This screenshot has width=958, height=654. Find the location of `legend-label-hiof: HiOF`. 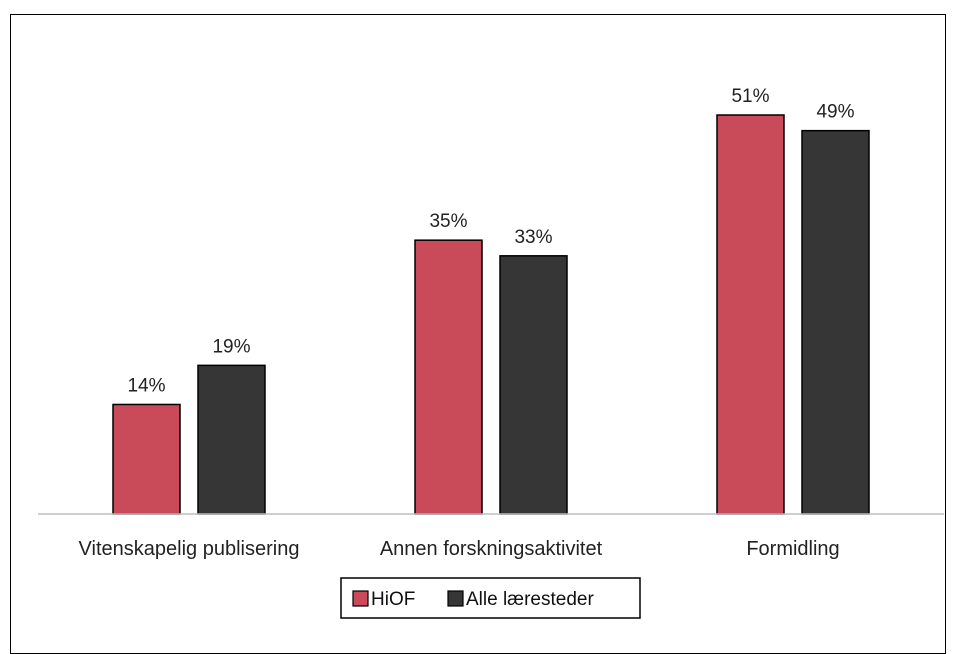

legend-label-hiof: HiOF is located at coordinates (393, 599).